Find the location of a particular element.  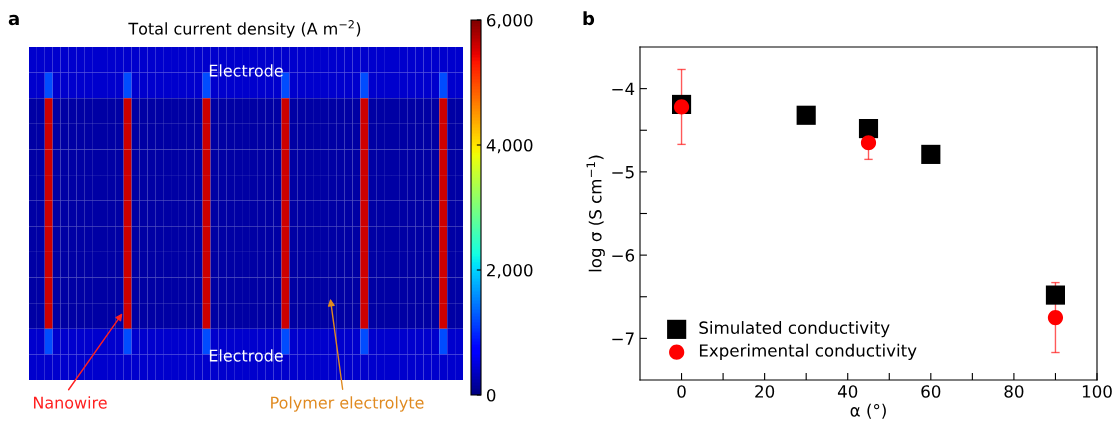

y-axis-title: log σ (S cm$^{−1}$) is located at coordinates (595, 213).